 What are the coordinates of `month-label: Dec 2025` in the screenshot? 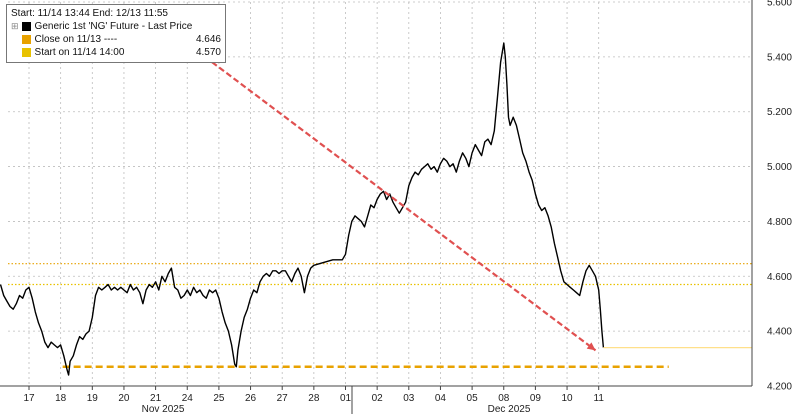 It's located at (509, 409).